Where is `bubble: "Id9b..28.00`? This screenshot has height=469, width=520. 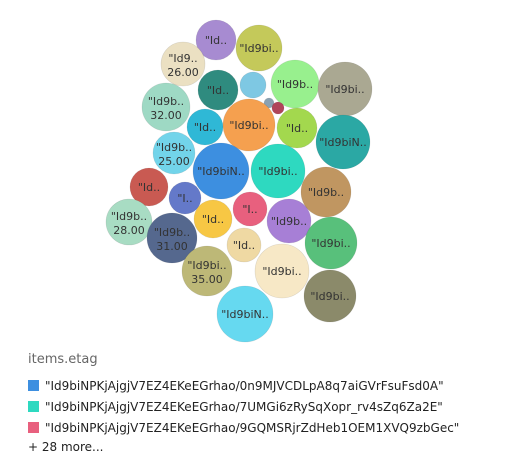
bubble: "Id9b..28.00 is located at coordinates (129, 222).